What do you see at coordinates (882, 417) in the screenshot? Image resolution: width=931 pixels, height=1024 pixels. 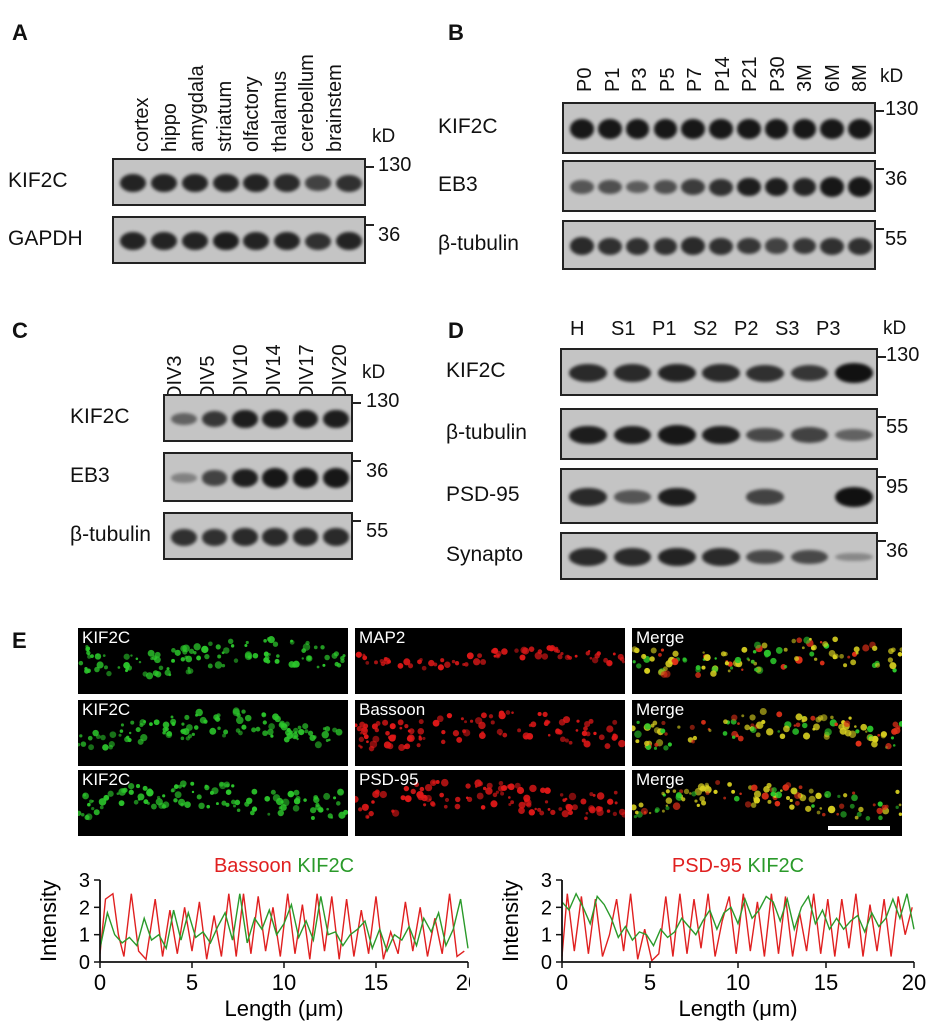 I see `mw-tick-d` at bounding box center [882, 417].